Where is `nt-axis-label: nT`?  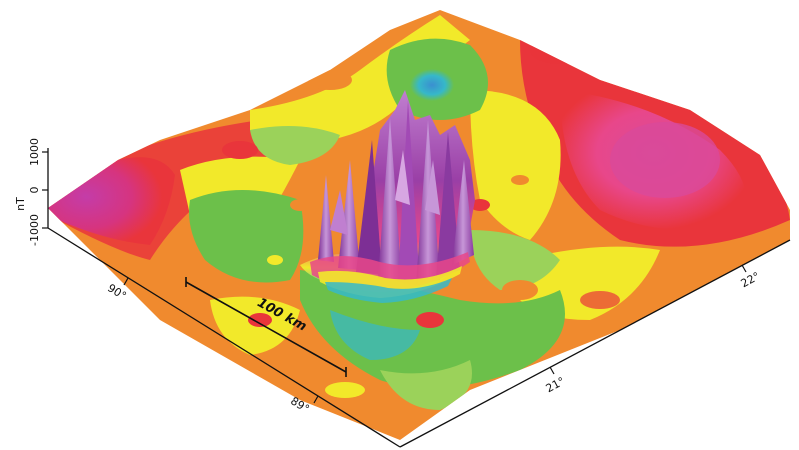 nt-axis-label: nT is located at coordinates (20, 204).